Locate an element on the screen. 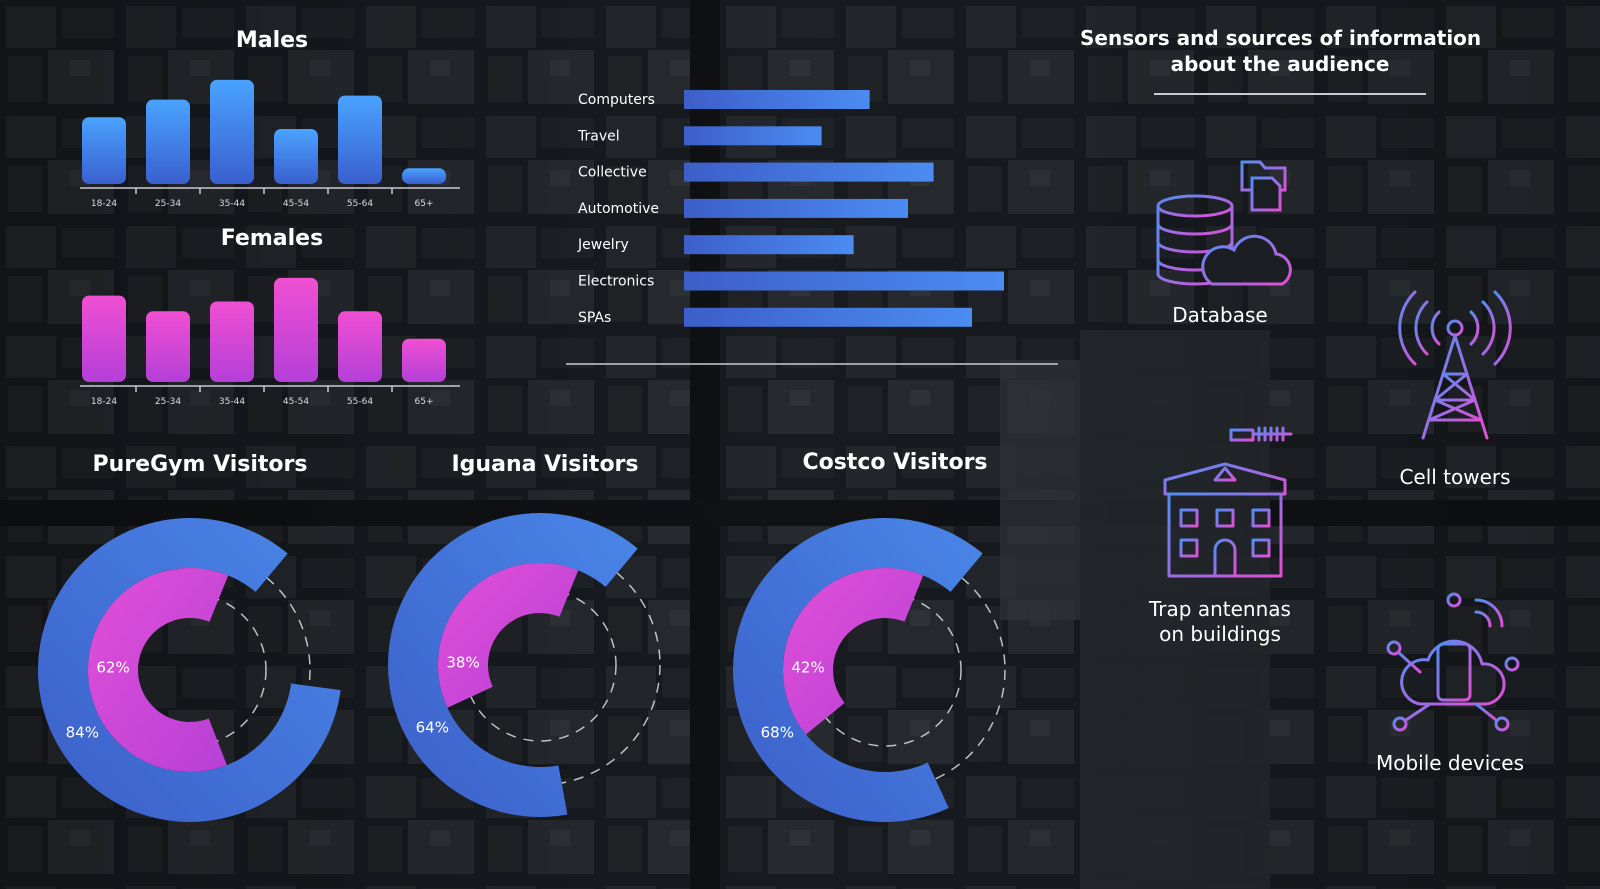 This screenshot has height=889, width=1600. puregym-ring-chart: 84% 62% is located at coordinates (189, 670).